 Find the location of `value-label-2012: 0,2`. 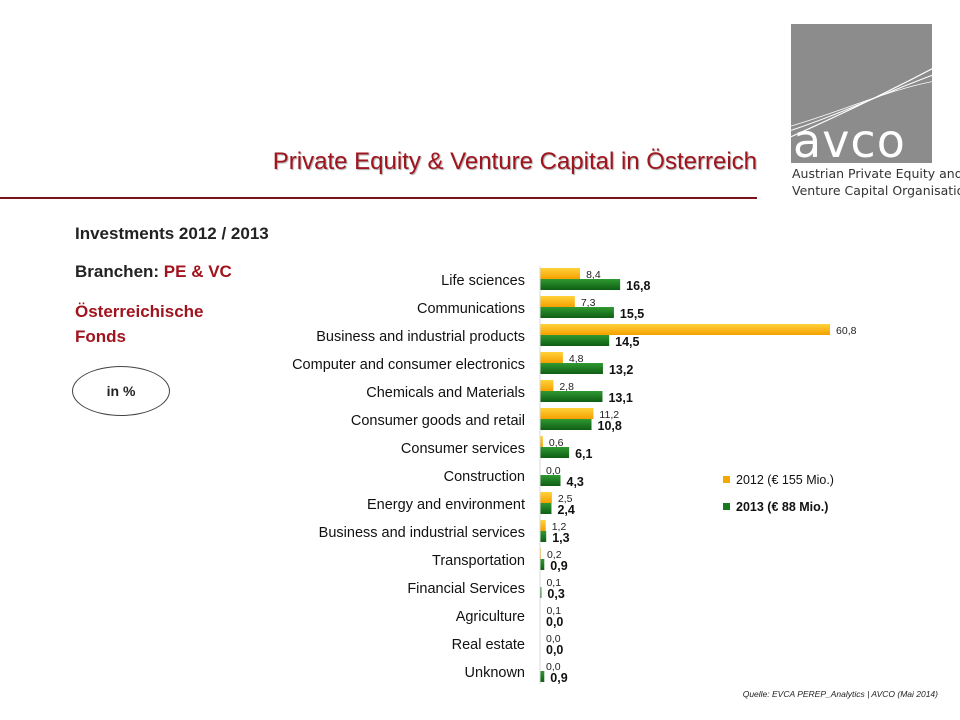

value-label-2012: 0,2 is located at coordinates (554, 555).